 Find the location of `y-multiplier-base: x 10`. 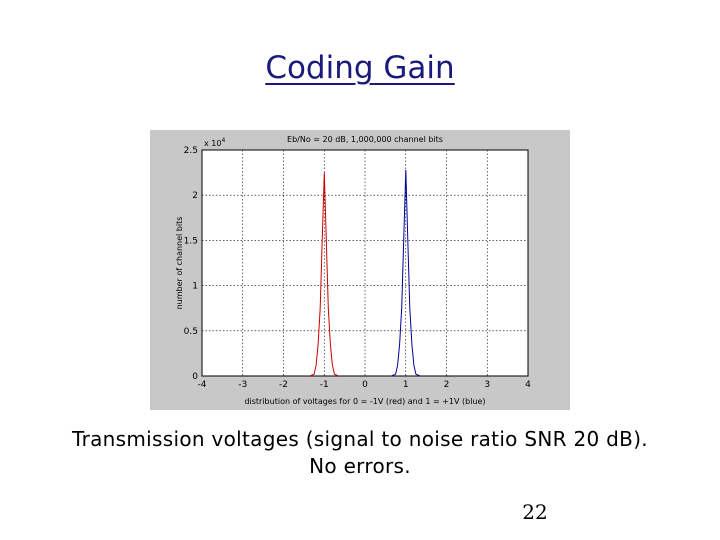

y-multiplier-base: x 10 is located at coordinates (212, 143).